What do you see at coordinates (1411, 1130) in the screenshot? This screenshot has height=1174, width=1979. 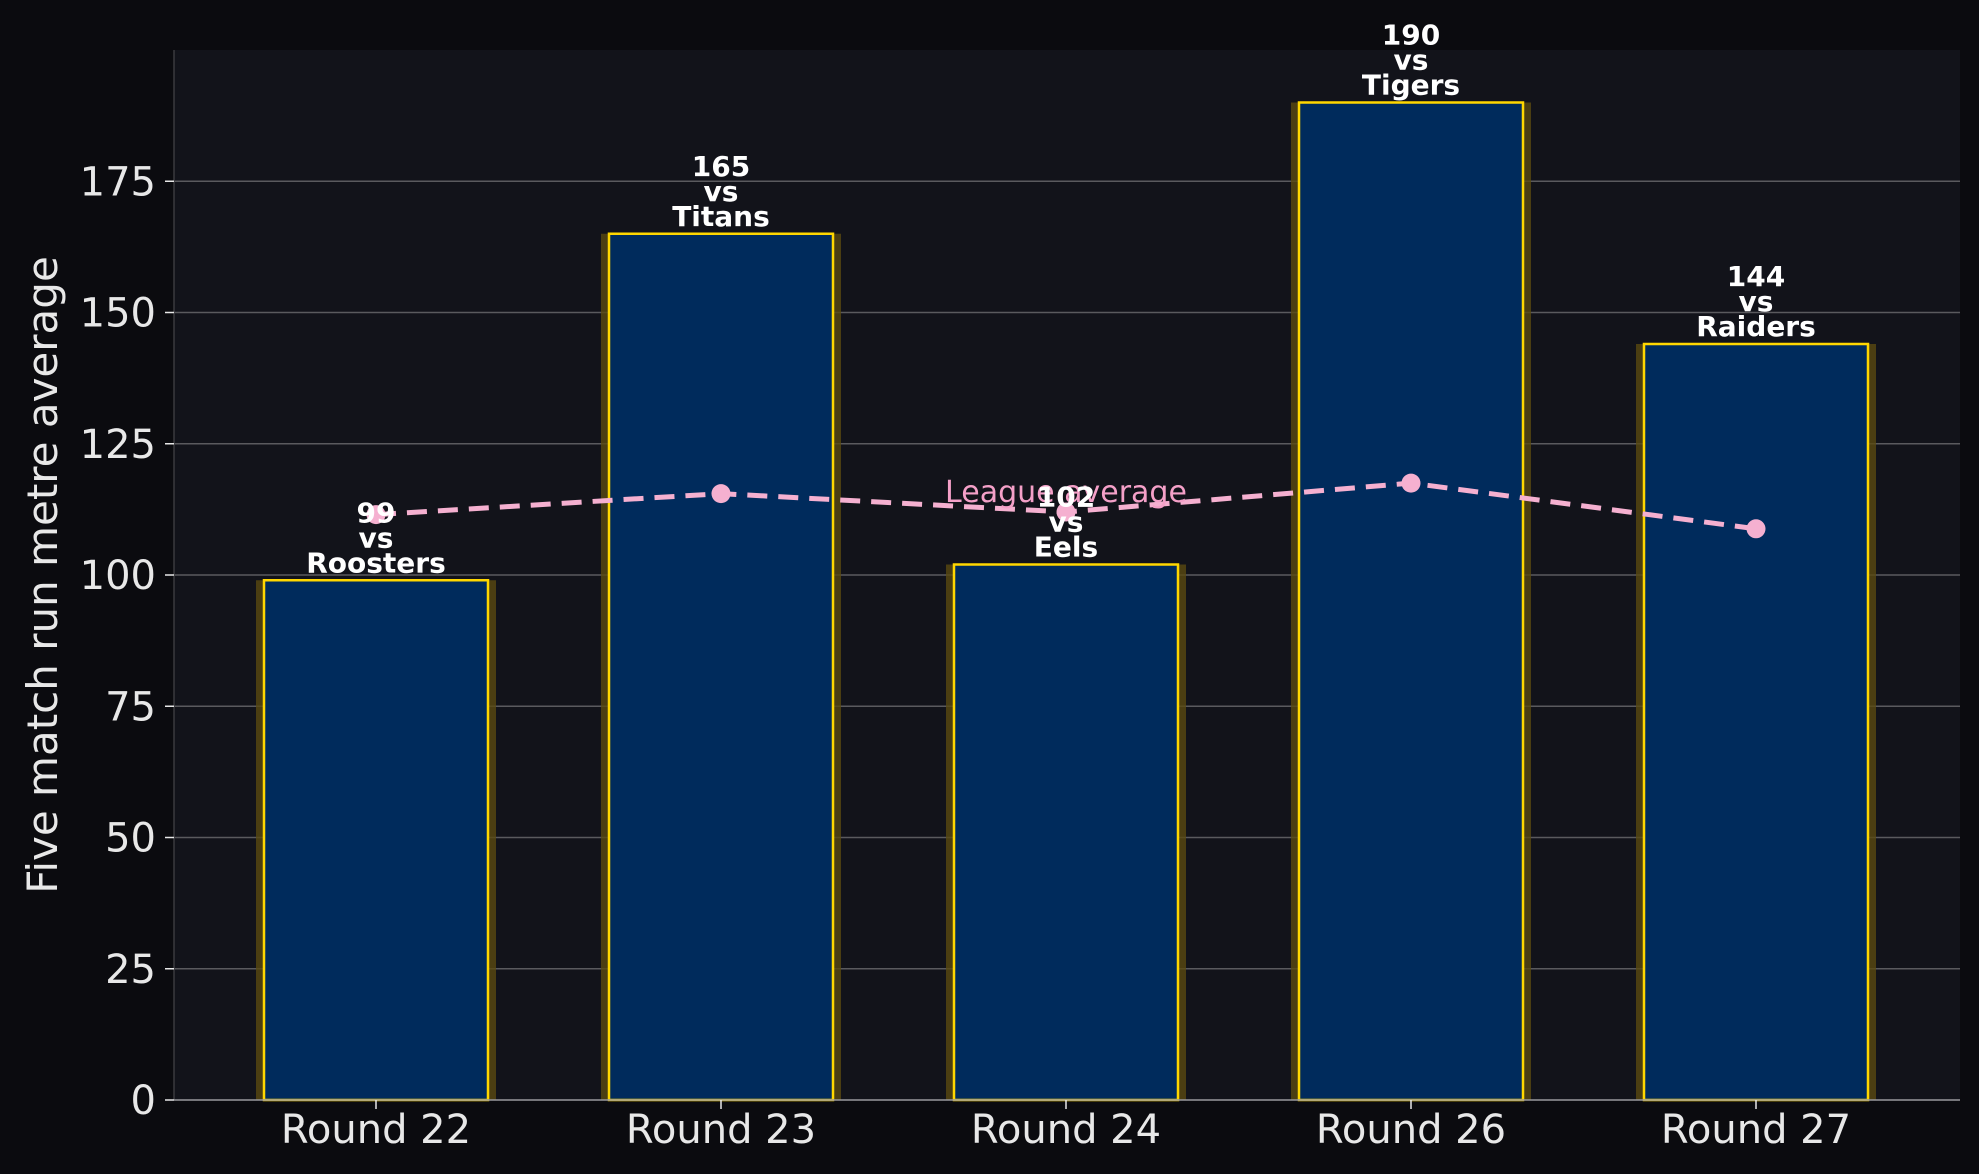 I see `x-tick-label: Round 26` at bounding box center [1411, 1130].